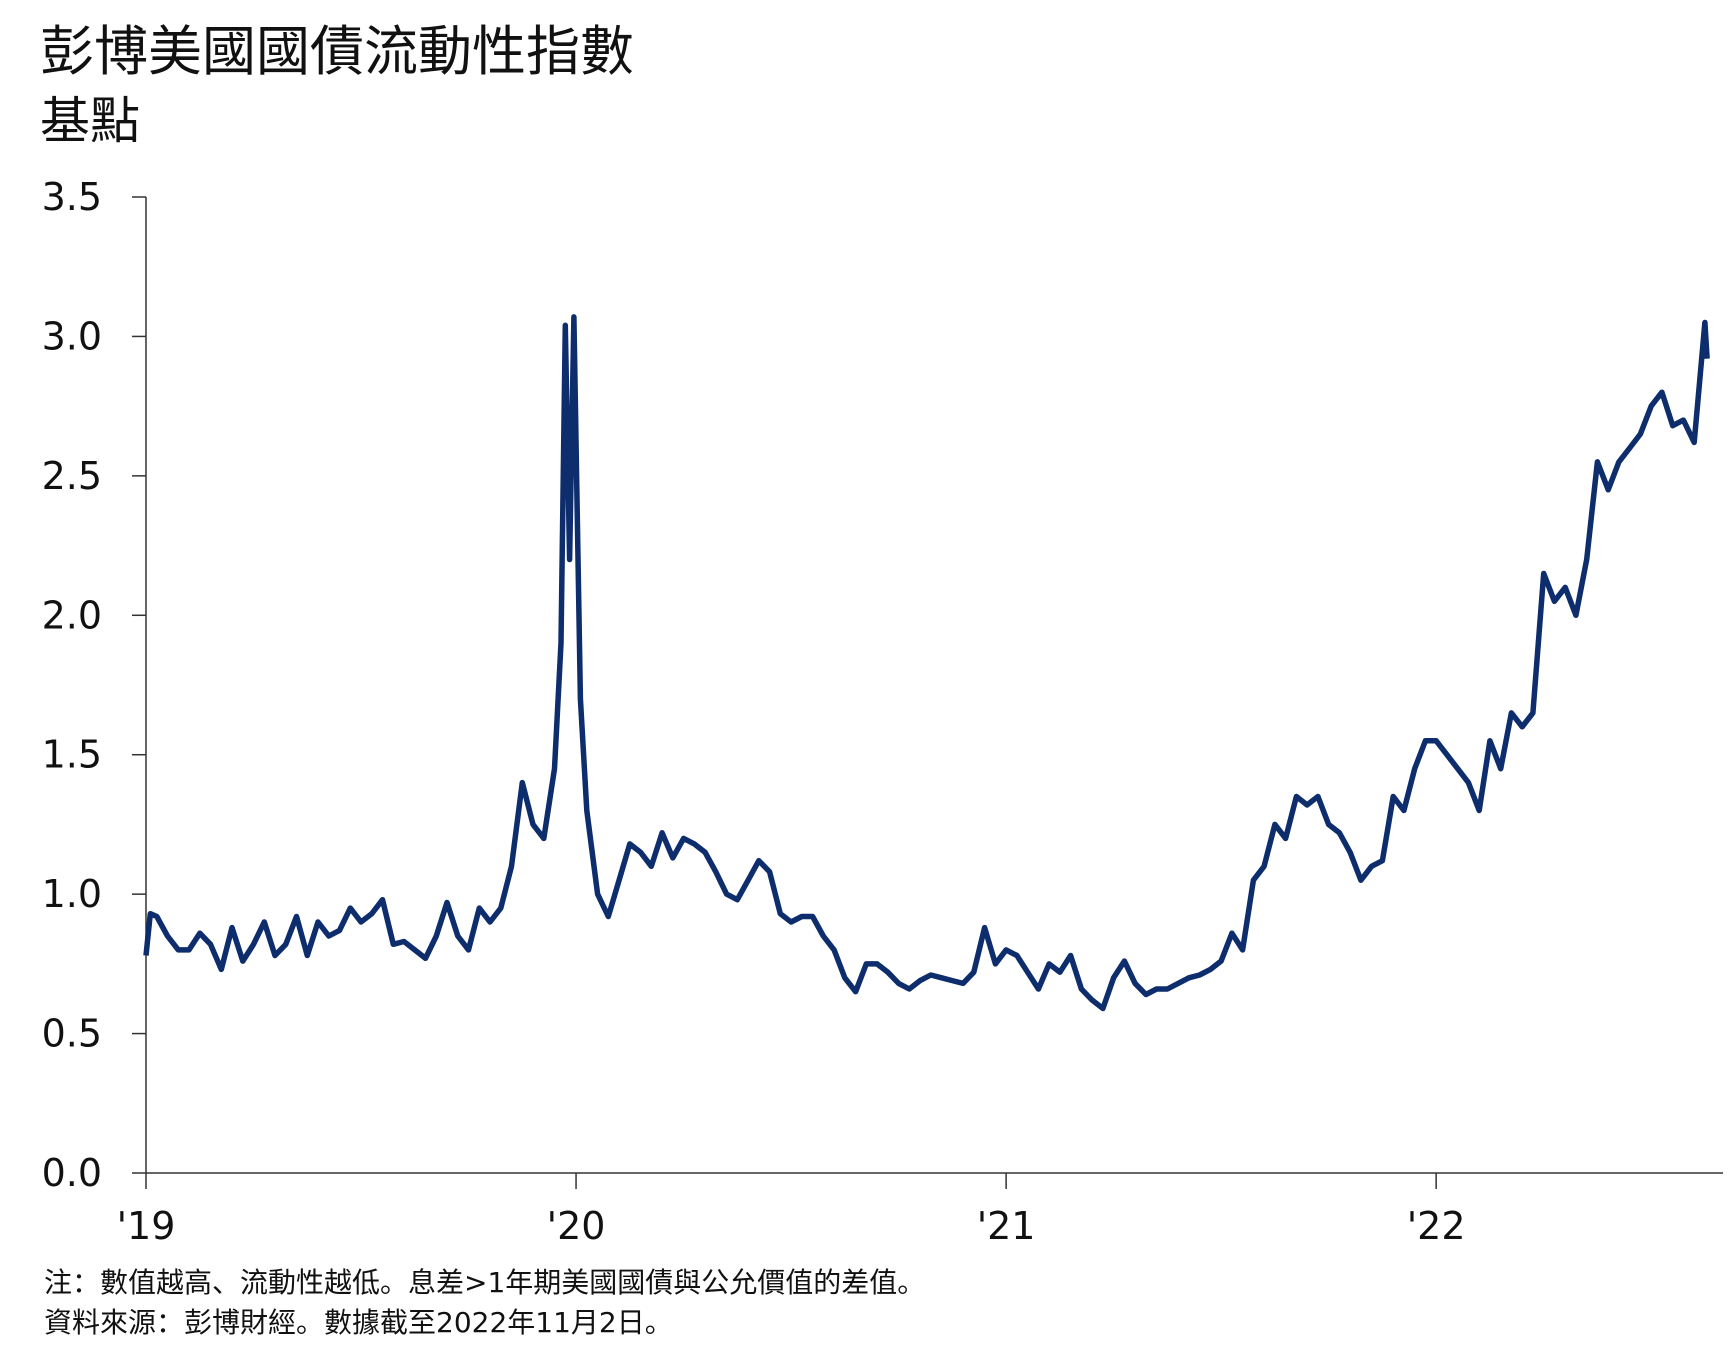  Describe the element at coordinates (72, 755) in the screenshot. I see `y-tick-label: 1.5` at that location.